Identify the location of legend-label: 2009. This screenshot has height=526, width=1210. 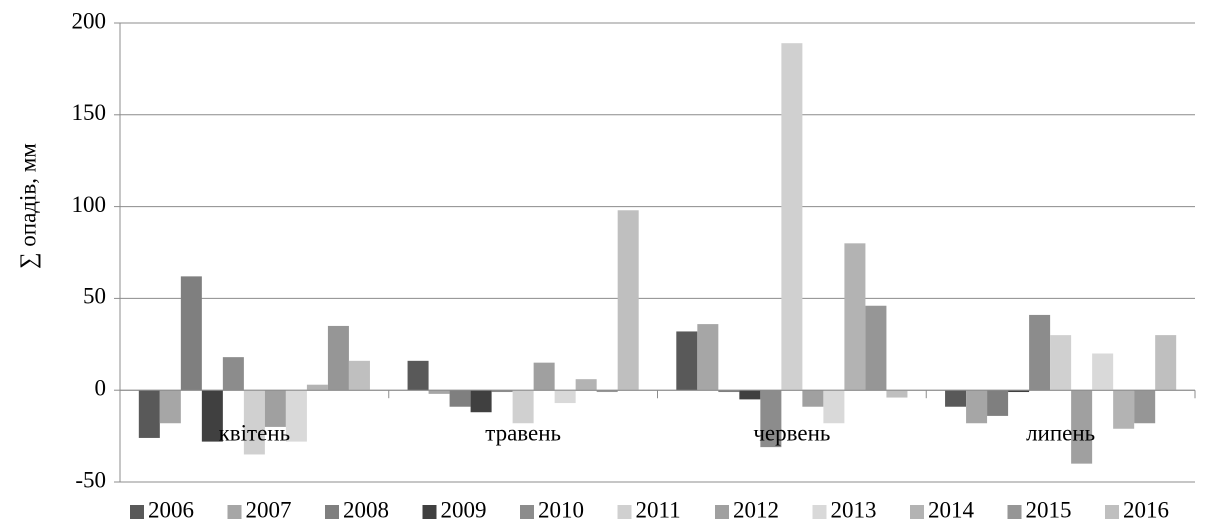
(464, 509).